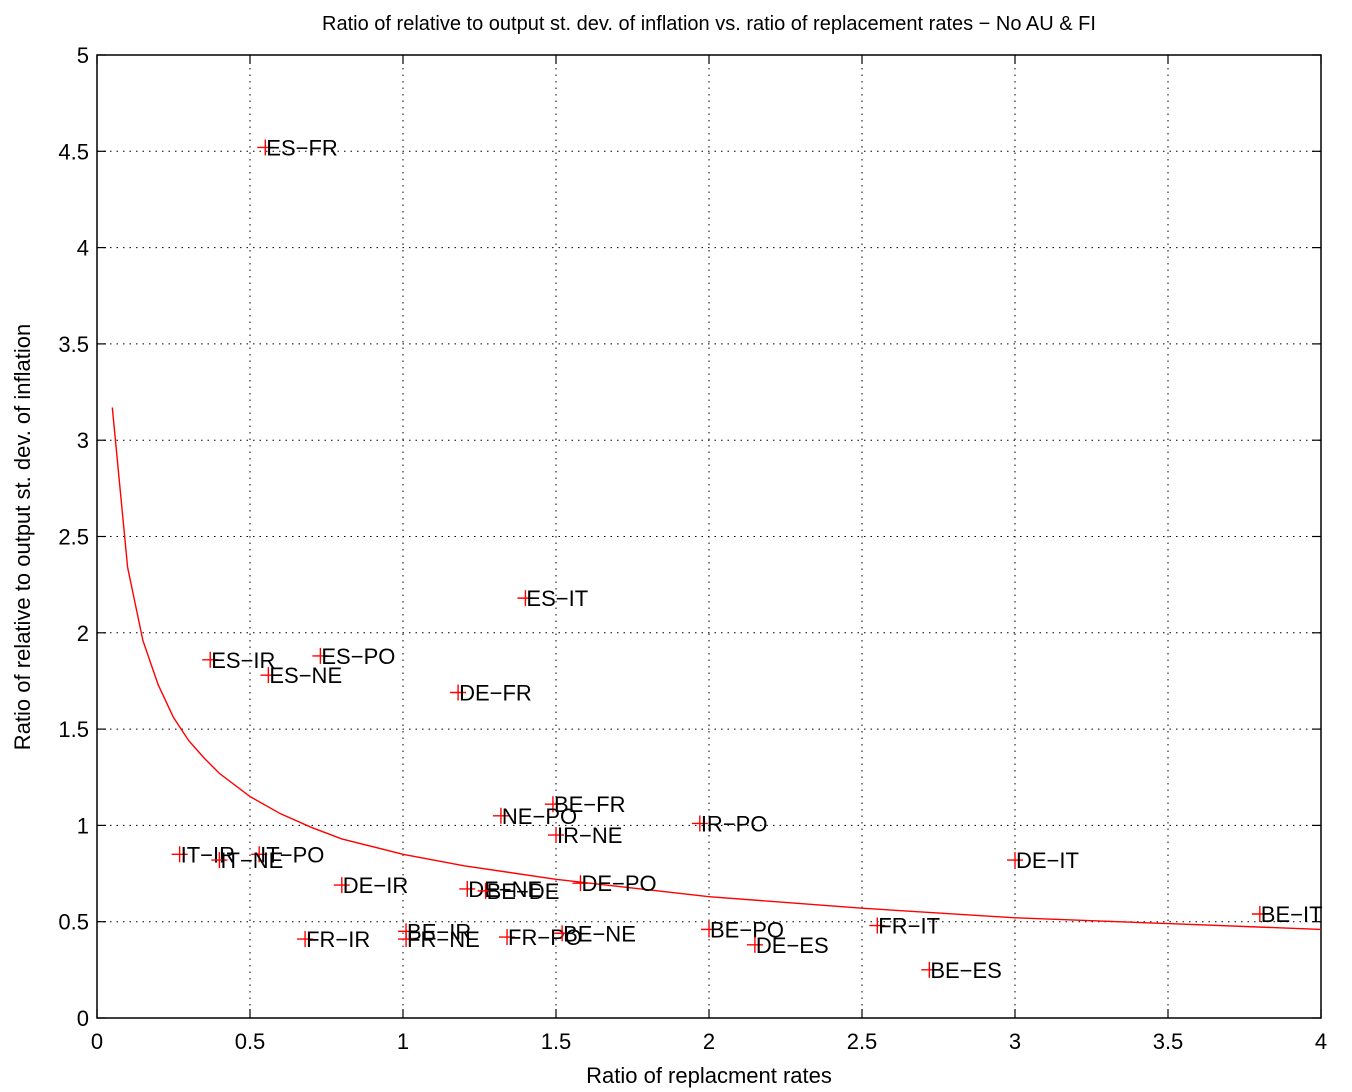  What do you see at coordinates (305, 675) in the screenshot?
I see `point-label: ES−NE` at bounding box center [305, 675].